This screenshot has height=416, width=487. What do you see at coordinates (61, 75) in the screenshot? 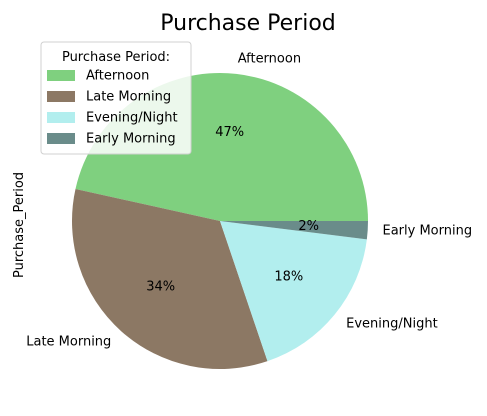
I see `legend-swatch-afternoon` at bounding box center [61, 75].